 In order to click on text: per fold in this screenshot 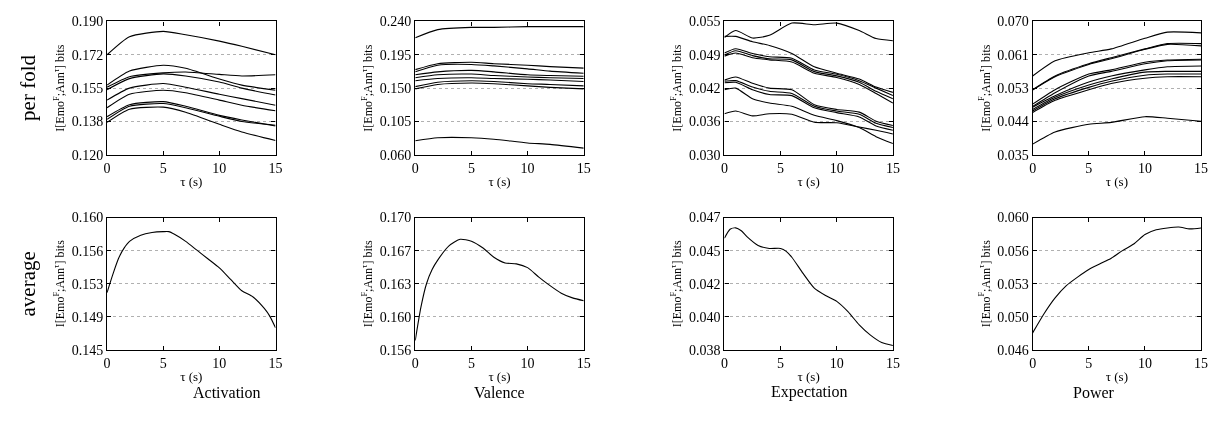, I will do `click(27, 87)`.